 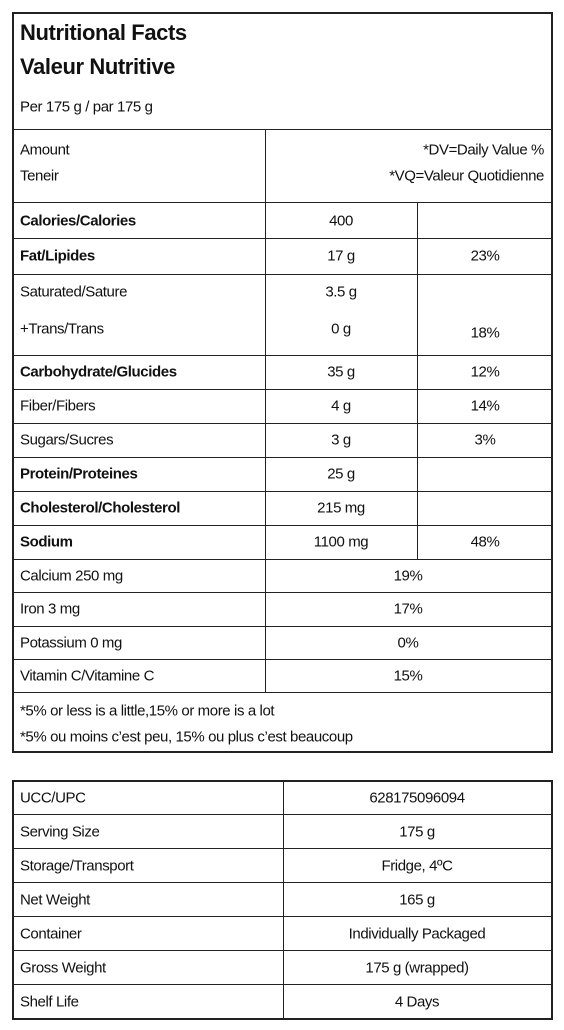 I want to click on col-dv: *DV=Daily Value %, so click(x=483, y=150).